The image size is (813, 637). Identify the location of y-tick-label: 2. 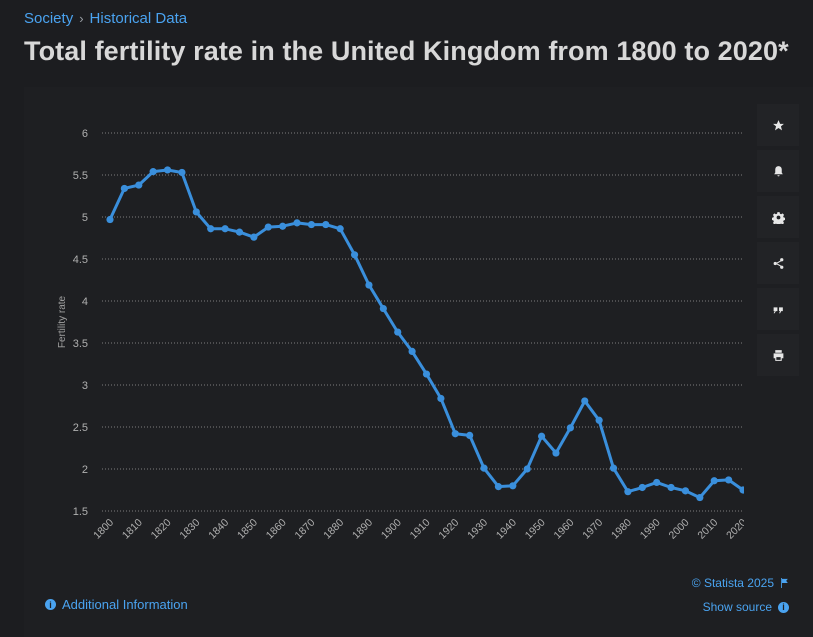
(85, 470).